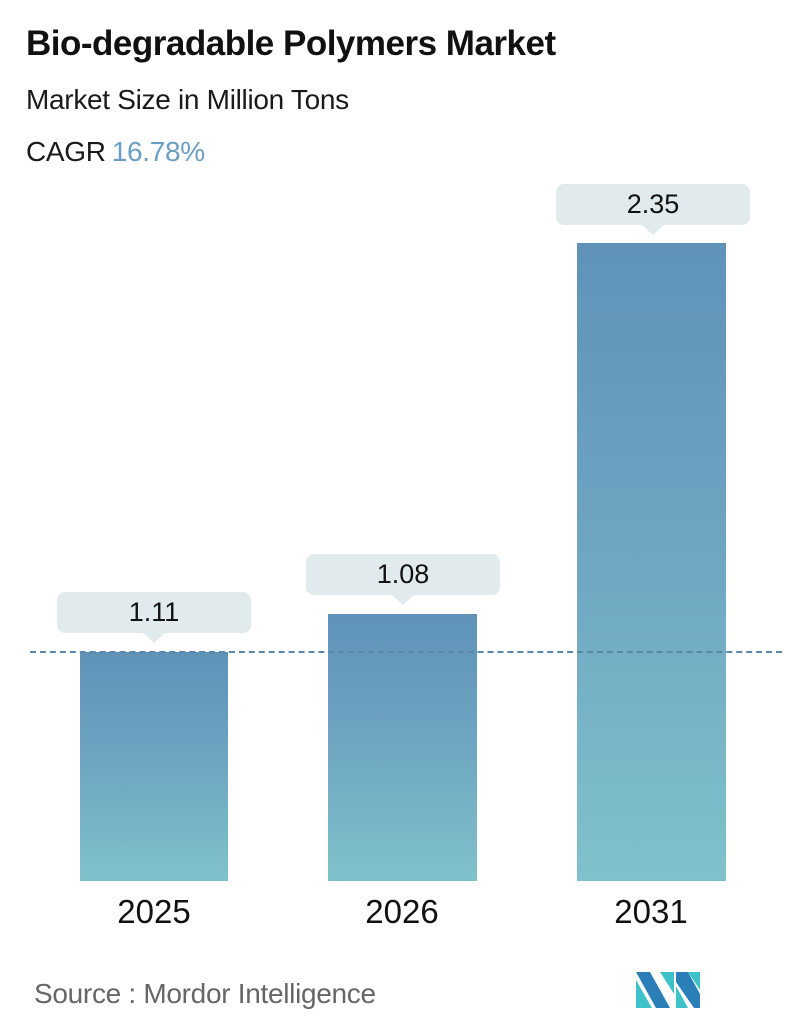 Image resolution: width=796 pixels, height=1034 pixels. I want to click on cagr-annotation: CAGR 16.78%, so click(115, 152).